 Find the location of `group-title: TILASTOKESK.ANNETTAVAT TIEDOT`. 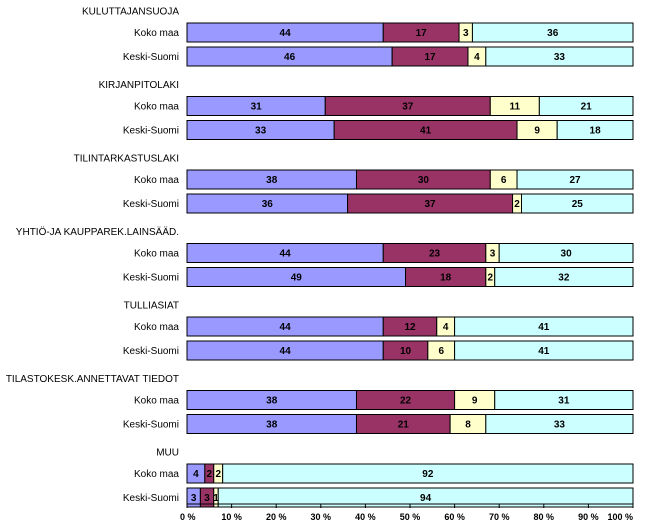

group-title: TILASTOKESK.ANNETTAVAT TIEDOT is located at coordinates (92, 379).